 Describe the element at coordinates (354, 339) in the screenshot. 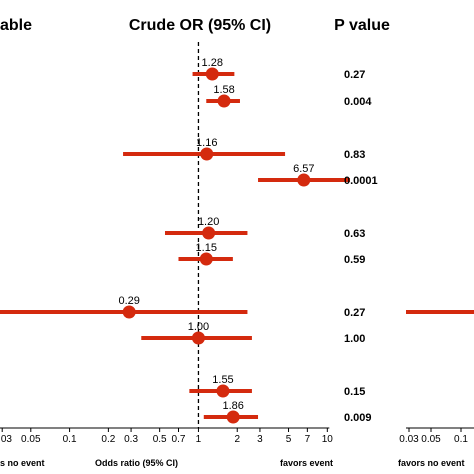

I see `p-value: 1.00` at that location.